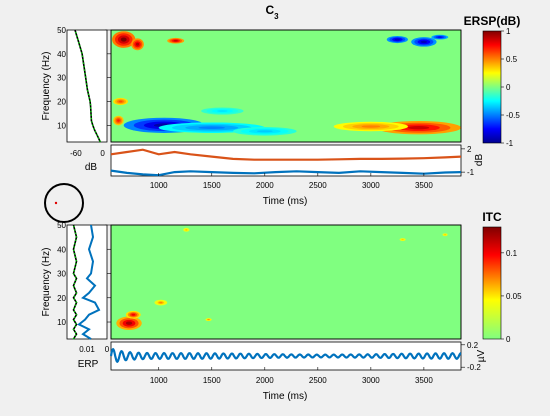 The image size is (550, 416). I want to click on head-map, so click(64, 203).